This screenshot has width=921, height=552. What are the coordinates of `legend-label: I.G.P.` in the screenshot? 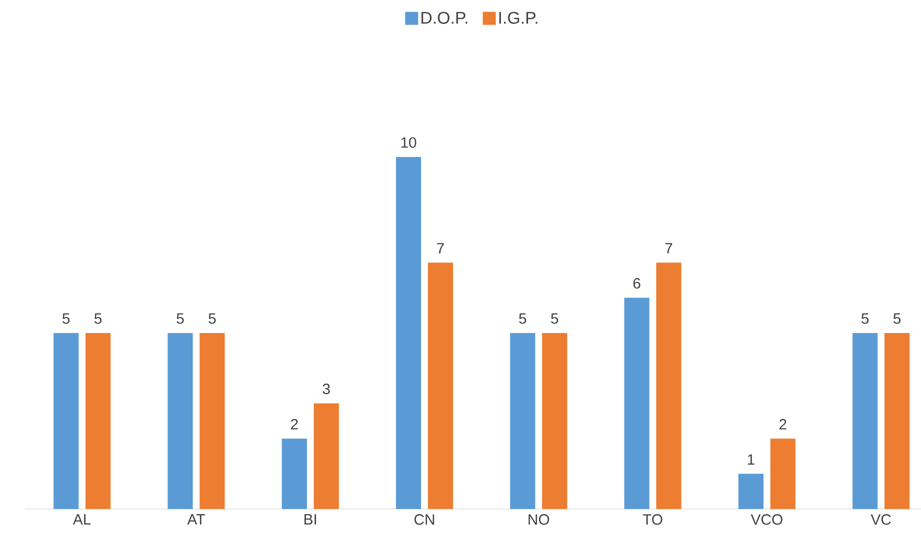 It's located at (518, 18).